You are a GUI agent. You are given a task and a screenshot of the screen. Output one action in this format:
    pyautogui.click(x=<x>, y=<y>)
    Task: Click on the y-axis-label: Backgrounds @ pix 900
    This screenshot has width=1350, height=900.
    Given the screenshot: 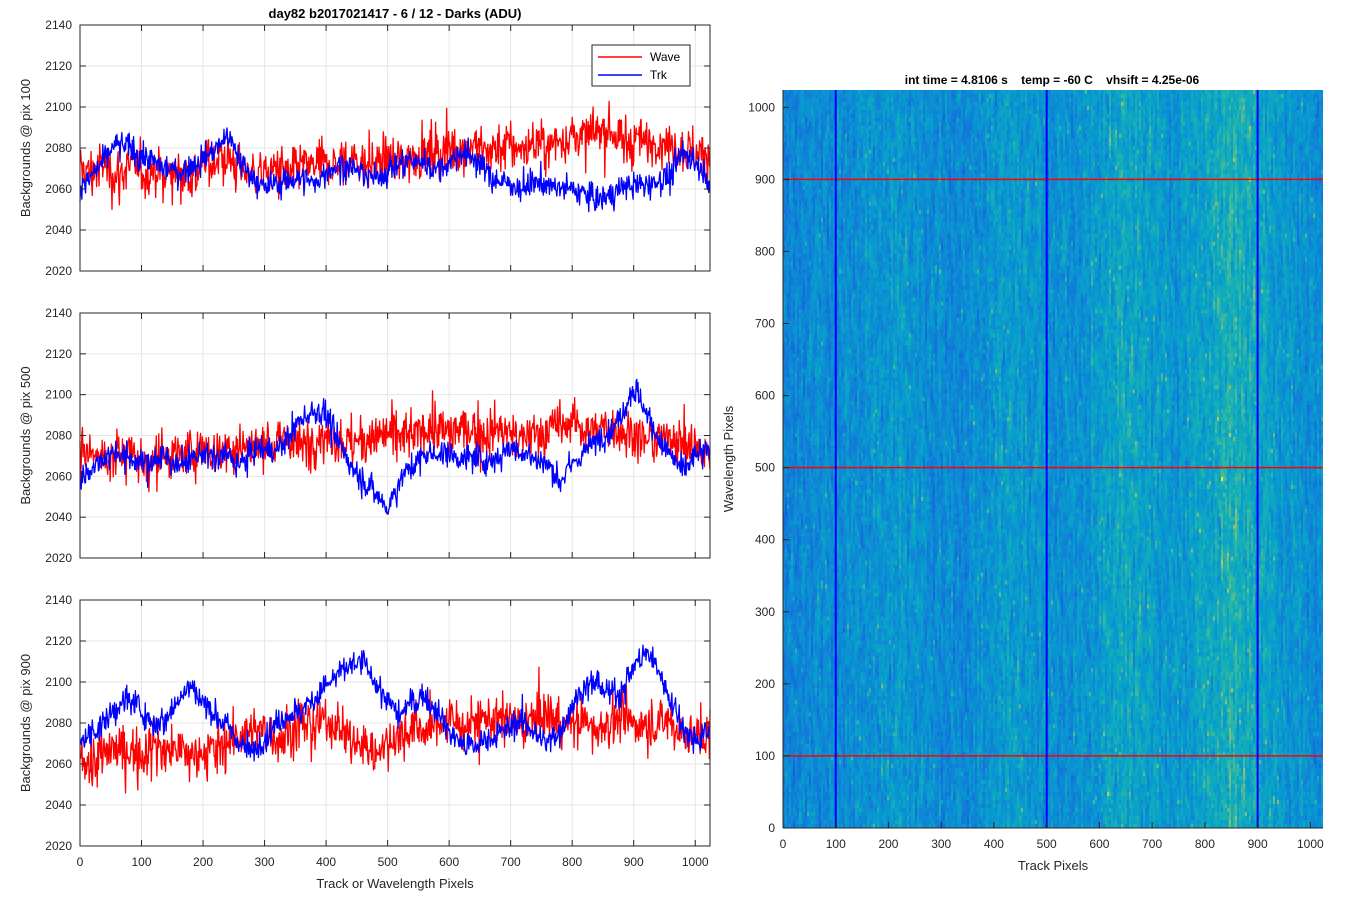 What is the action you would take?
    pyautogui.click(x=25, y=723)
    